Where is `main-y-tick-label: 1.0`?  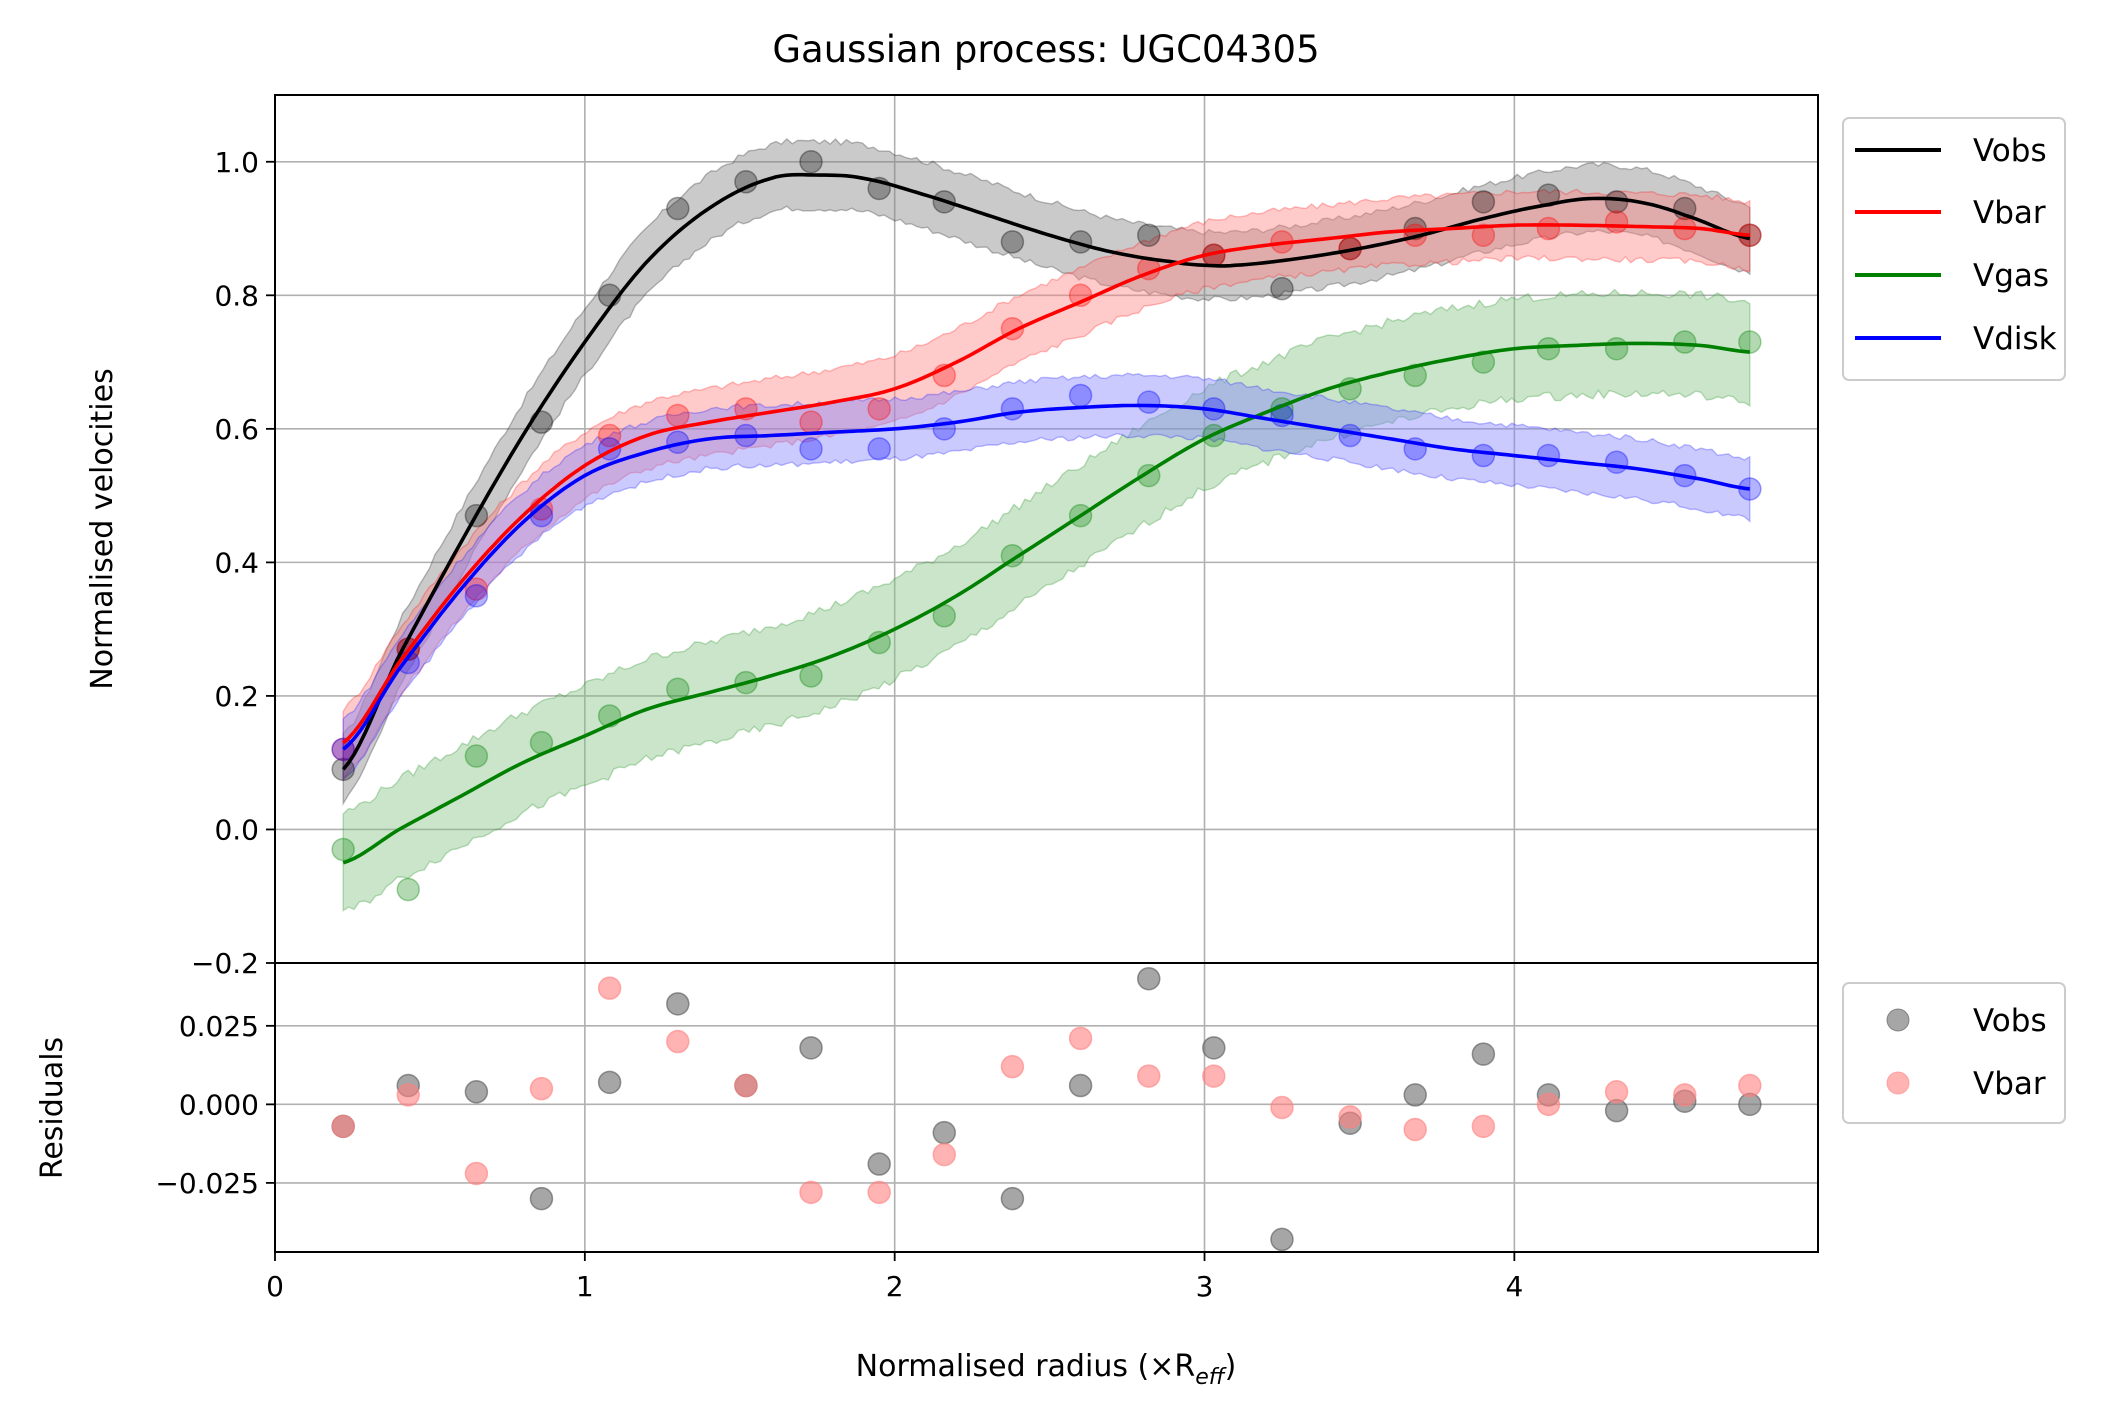 main-y-tick-label: 1.0 is located at coordinates (236, 162).